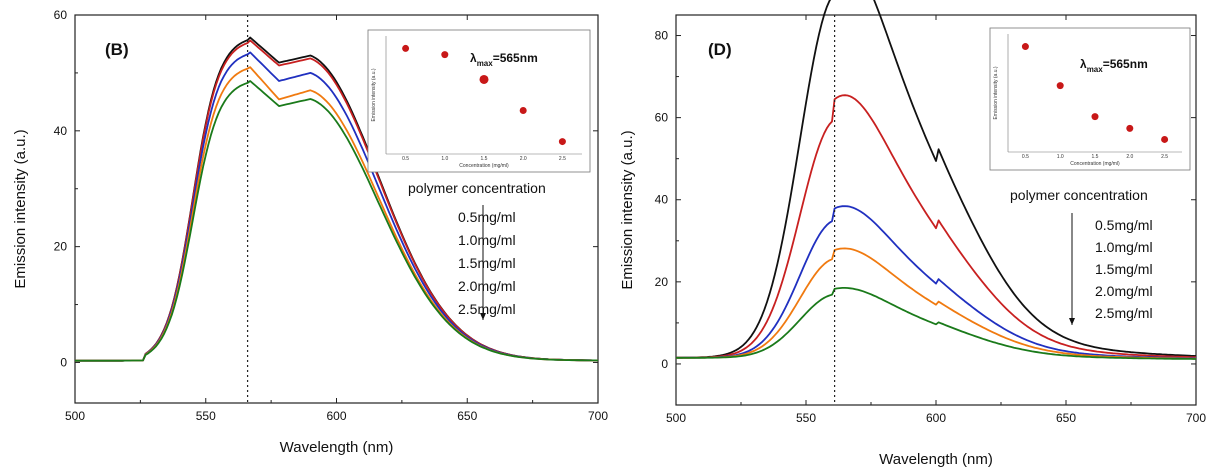 This screenshot has height=469, width=1209. Describe the element at coordinates (662, 36) in the screenshot. I see `y-tick-label: 80` at that location.